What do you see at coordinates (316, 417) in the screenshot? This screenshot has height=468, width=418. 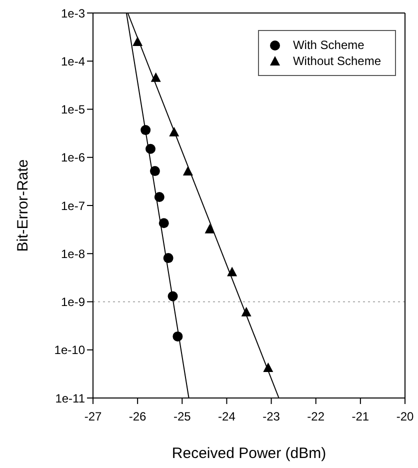 I see `x-tick-label: -22` at bounding box center [316, 417].